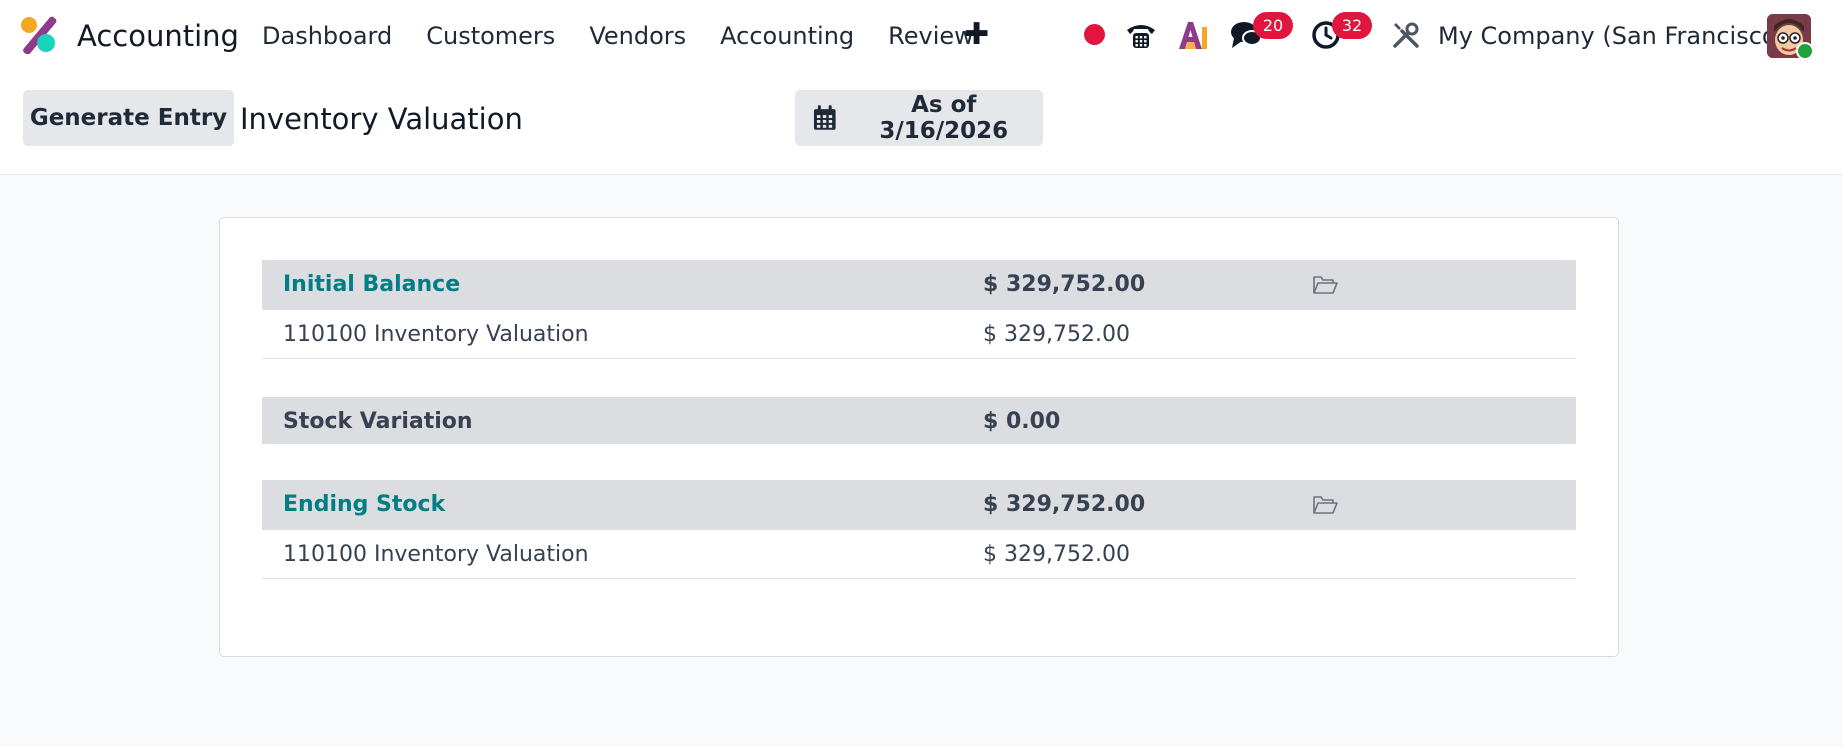 This screenshot has width=1843, height=747. Describe the element at coordinates (919, 285) in the screenshot. I see `section-header-initial-balance: Initial Balance $ 329,752.00` at that location.